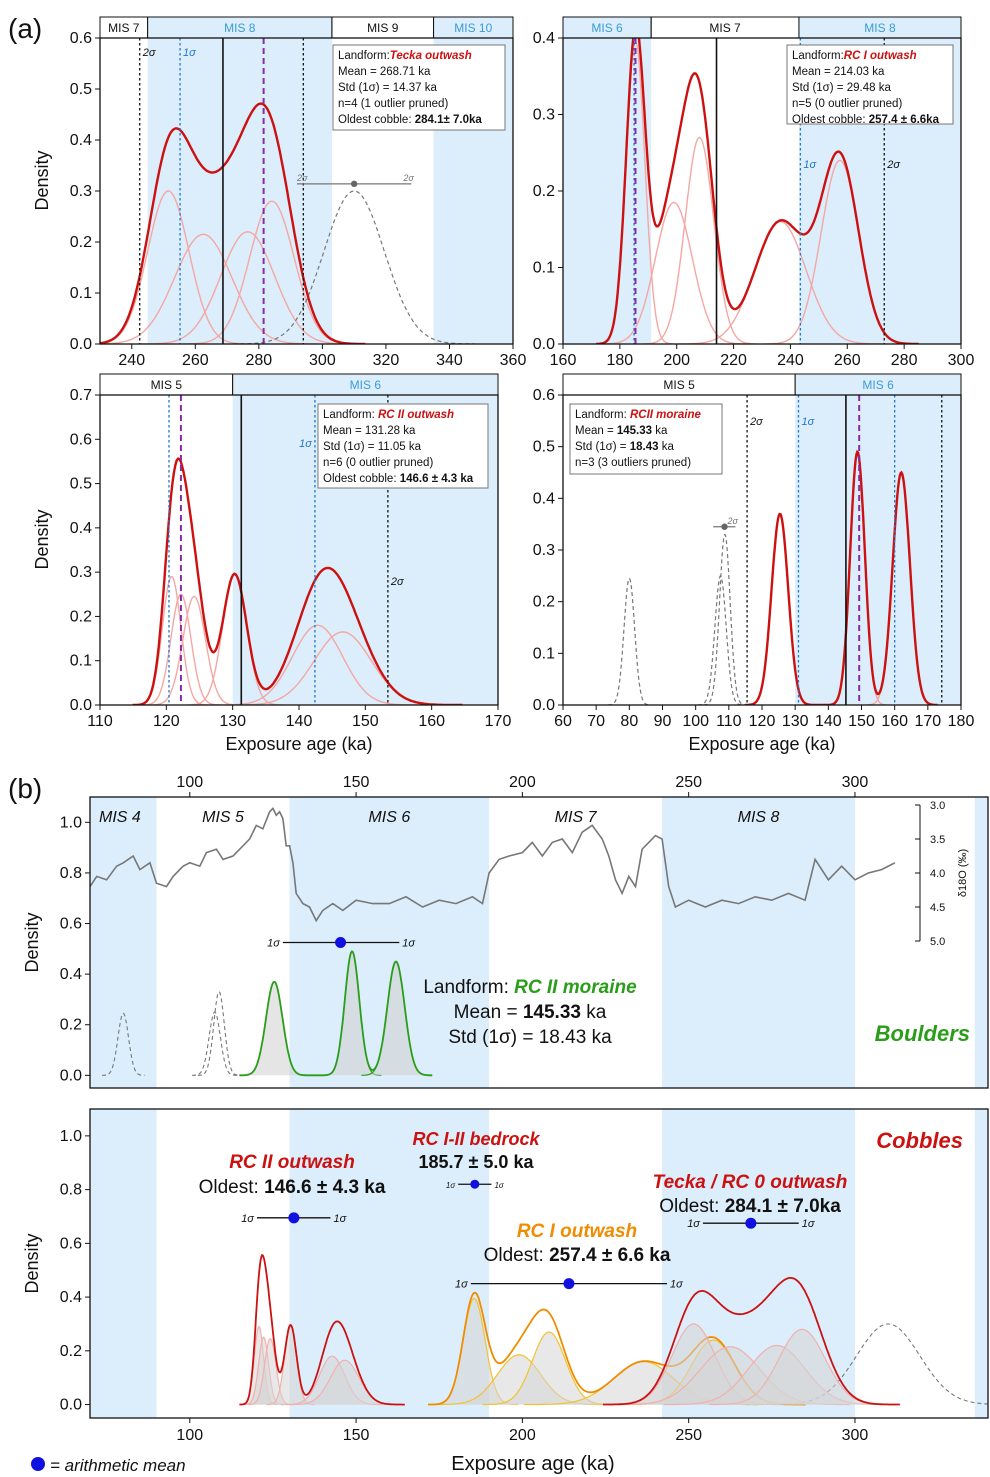 This screenshot has width=990, height=1477. What do you see at coordinates (644, 447) in the screenshot?
I see `info-part: 18.43` at bounding box center [644, 447].